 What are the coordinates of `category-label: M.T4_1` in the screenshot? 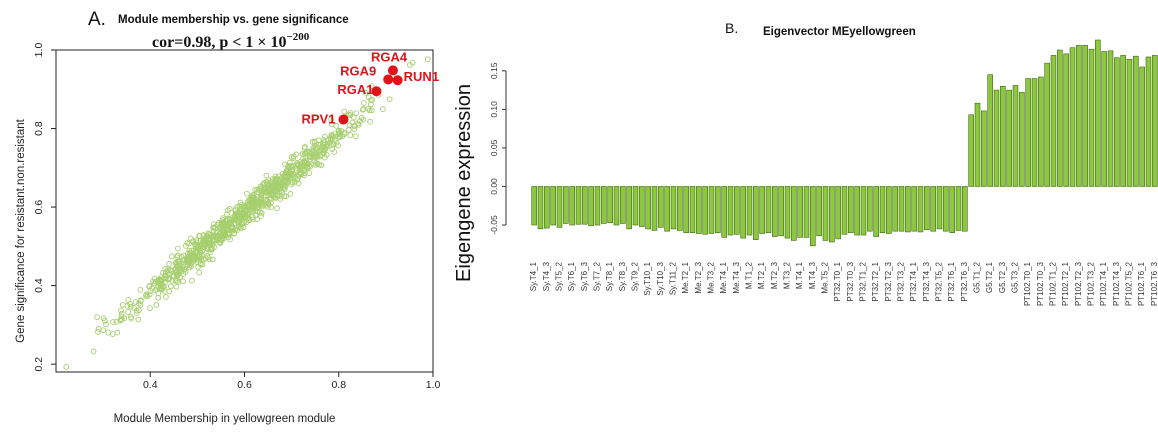 It's located at (799, 275).